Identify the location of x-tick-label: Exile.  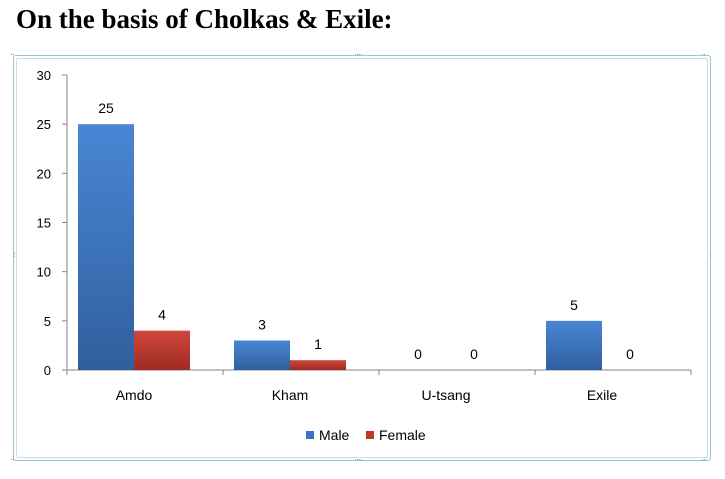
(602, 395).